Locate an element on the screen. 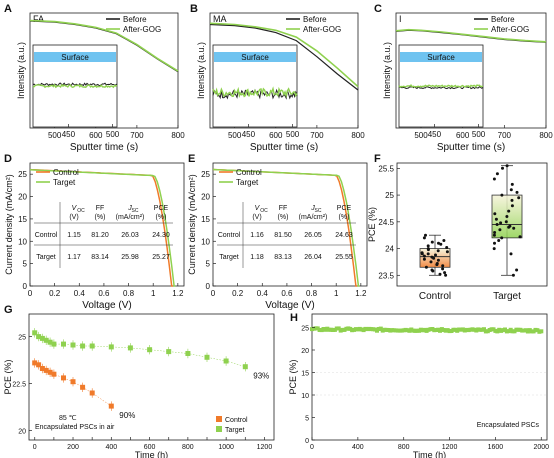 The width and height of the screenshot is (554, 458). annotation-line-1: 85 ℃ is located at coordinates (68, 418).